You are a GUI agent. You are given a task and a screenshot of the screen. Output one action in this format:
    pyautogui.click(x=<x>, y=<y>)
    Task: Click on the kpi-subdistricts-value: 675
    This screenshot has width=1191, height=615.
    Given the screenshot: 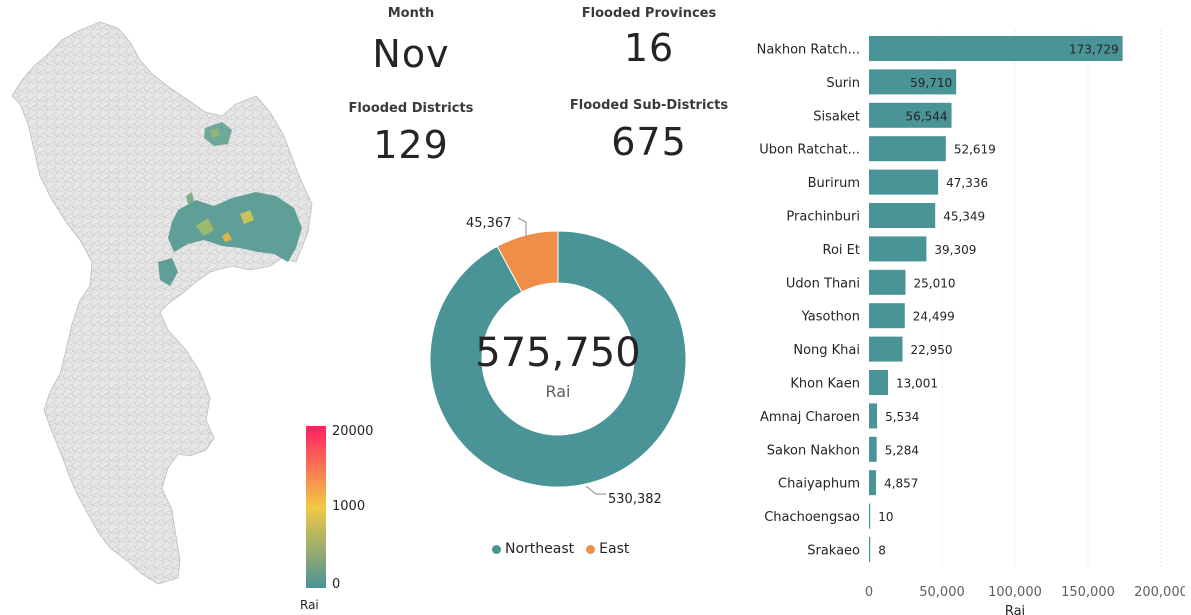 What is the action you would take?
    pyautogui.click(x=649, y=142)
    